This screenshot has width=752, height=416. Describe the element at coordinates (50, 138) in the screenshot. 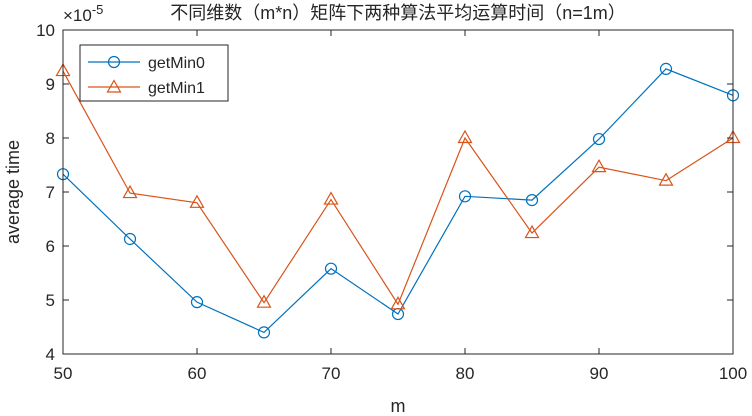

I see `y-tick-label: 8` at that location.